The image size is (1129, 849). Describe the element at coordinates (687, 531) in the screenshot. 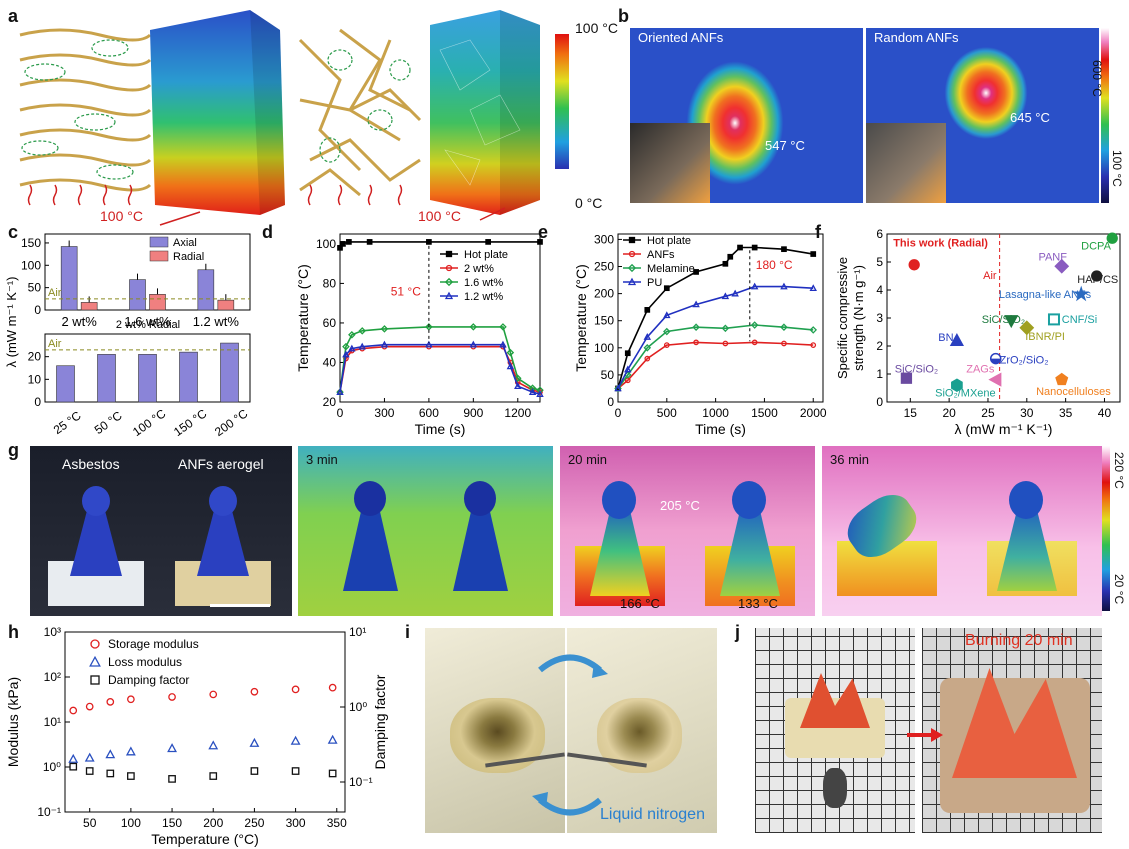

I see `thermal-20min` at that location.